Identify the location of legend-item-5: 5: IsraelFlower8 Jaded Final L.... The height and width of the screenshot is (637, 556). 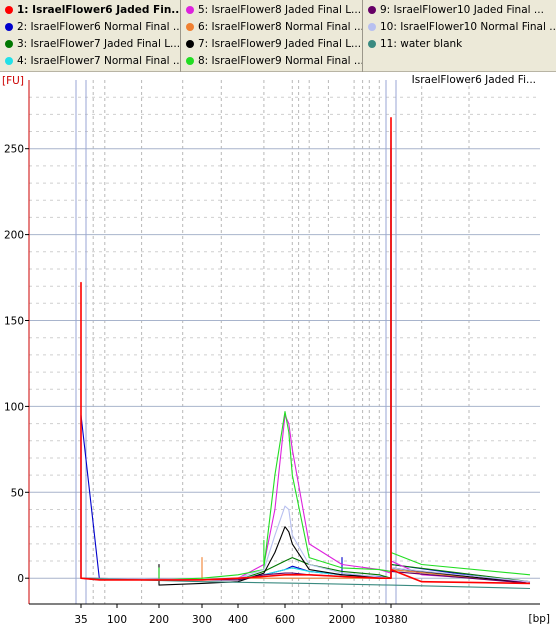
(271, 10).